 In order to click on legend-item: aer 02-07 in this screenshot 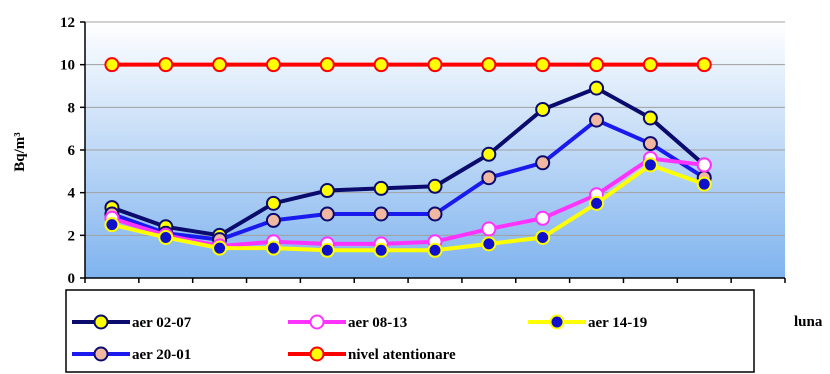, I will do `click(132, 322)`.